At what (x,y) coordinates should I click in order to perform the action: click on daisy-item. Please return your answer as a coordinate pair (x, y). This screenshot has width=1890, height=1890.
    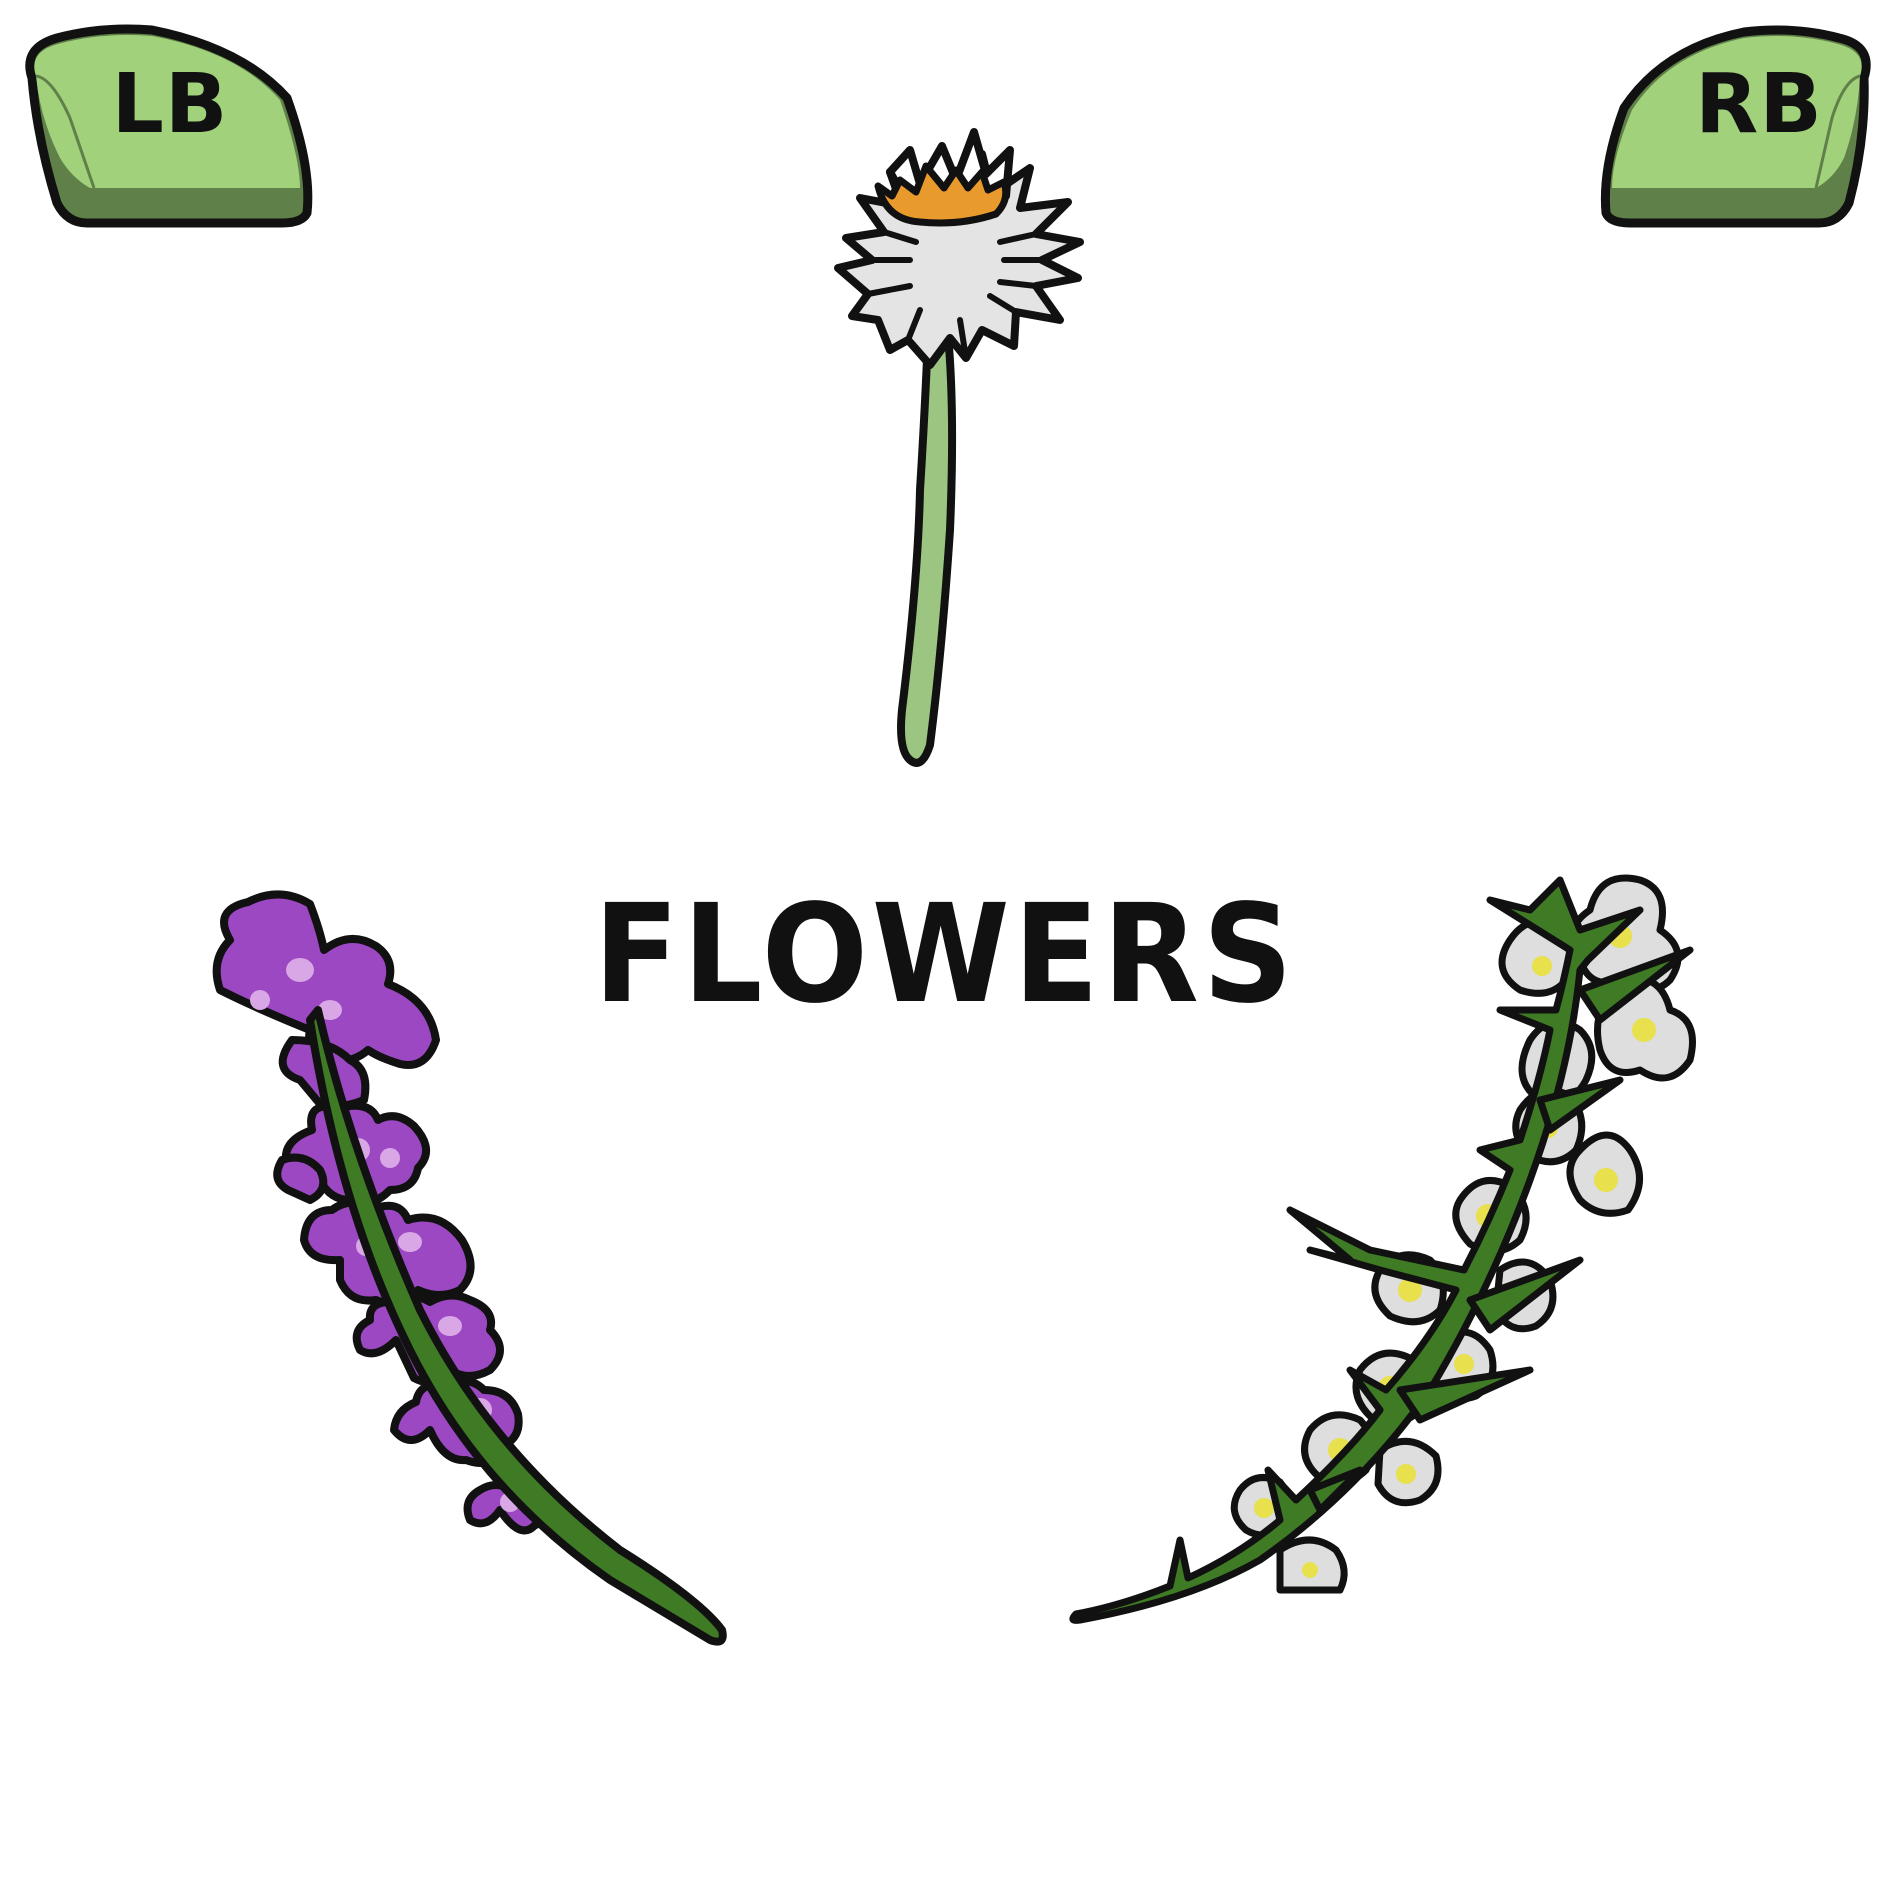
    Looking at the image, I should click on (950, 445).